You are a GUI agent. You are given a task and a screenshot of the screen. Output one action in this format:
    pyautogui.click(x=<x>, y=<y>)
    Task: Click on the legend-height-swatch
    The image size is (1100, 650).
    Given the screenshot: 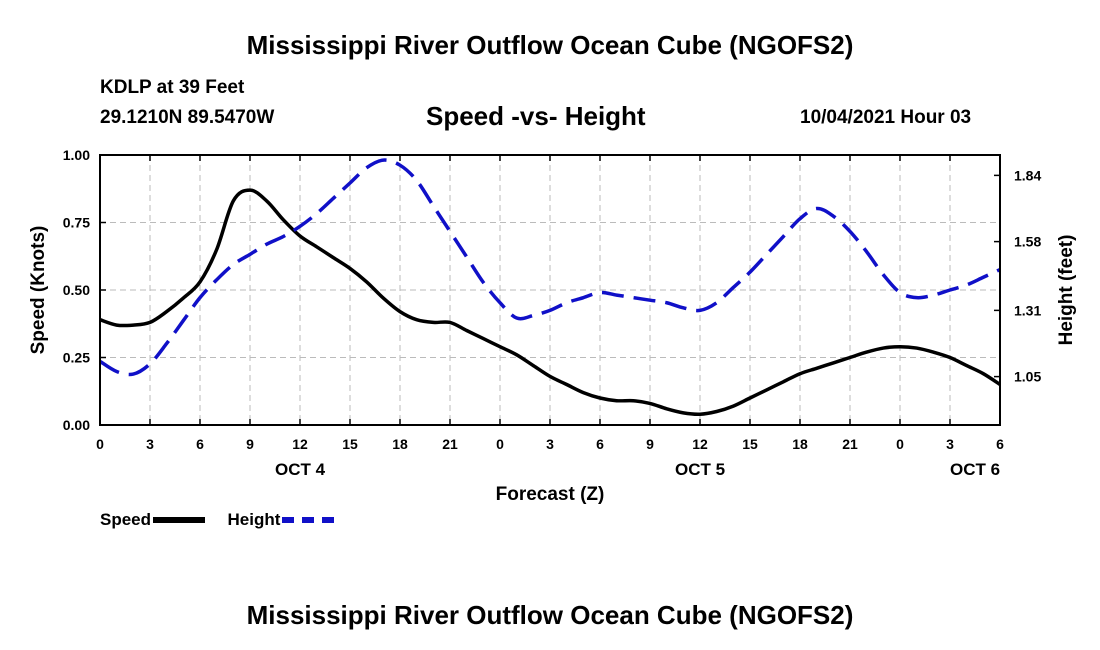 What is the action you would take?
    pyautogui.click(x=308, y=520)
    